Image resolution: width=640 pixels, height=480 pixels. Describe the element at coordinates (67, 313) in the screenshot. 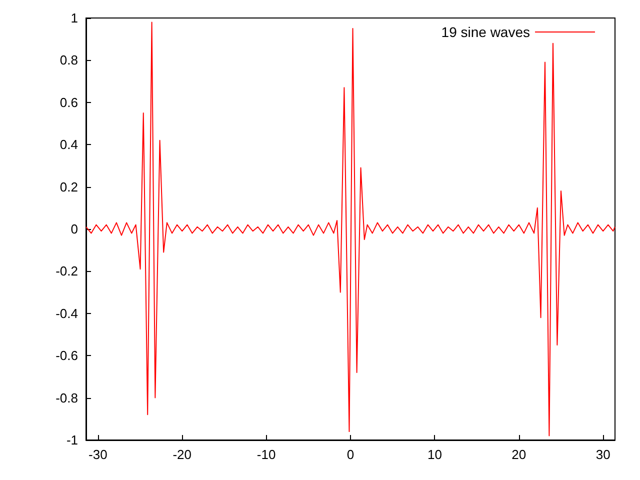

I see `y-tick-label: -0.4` at that location.